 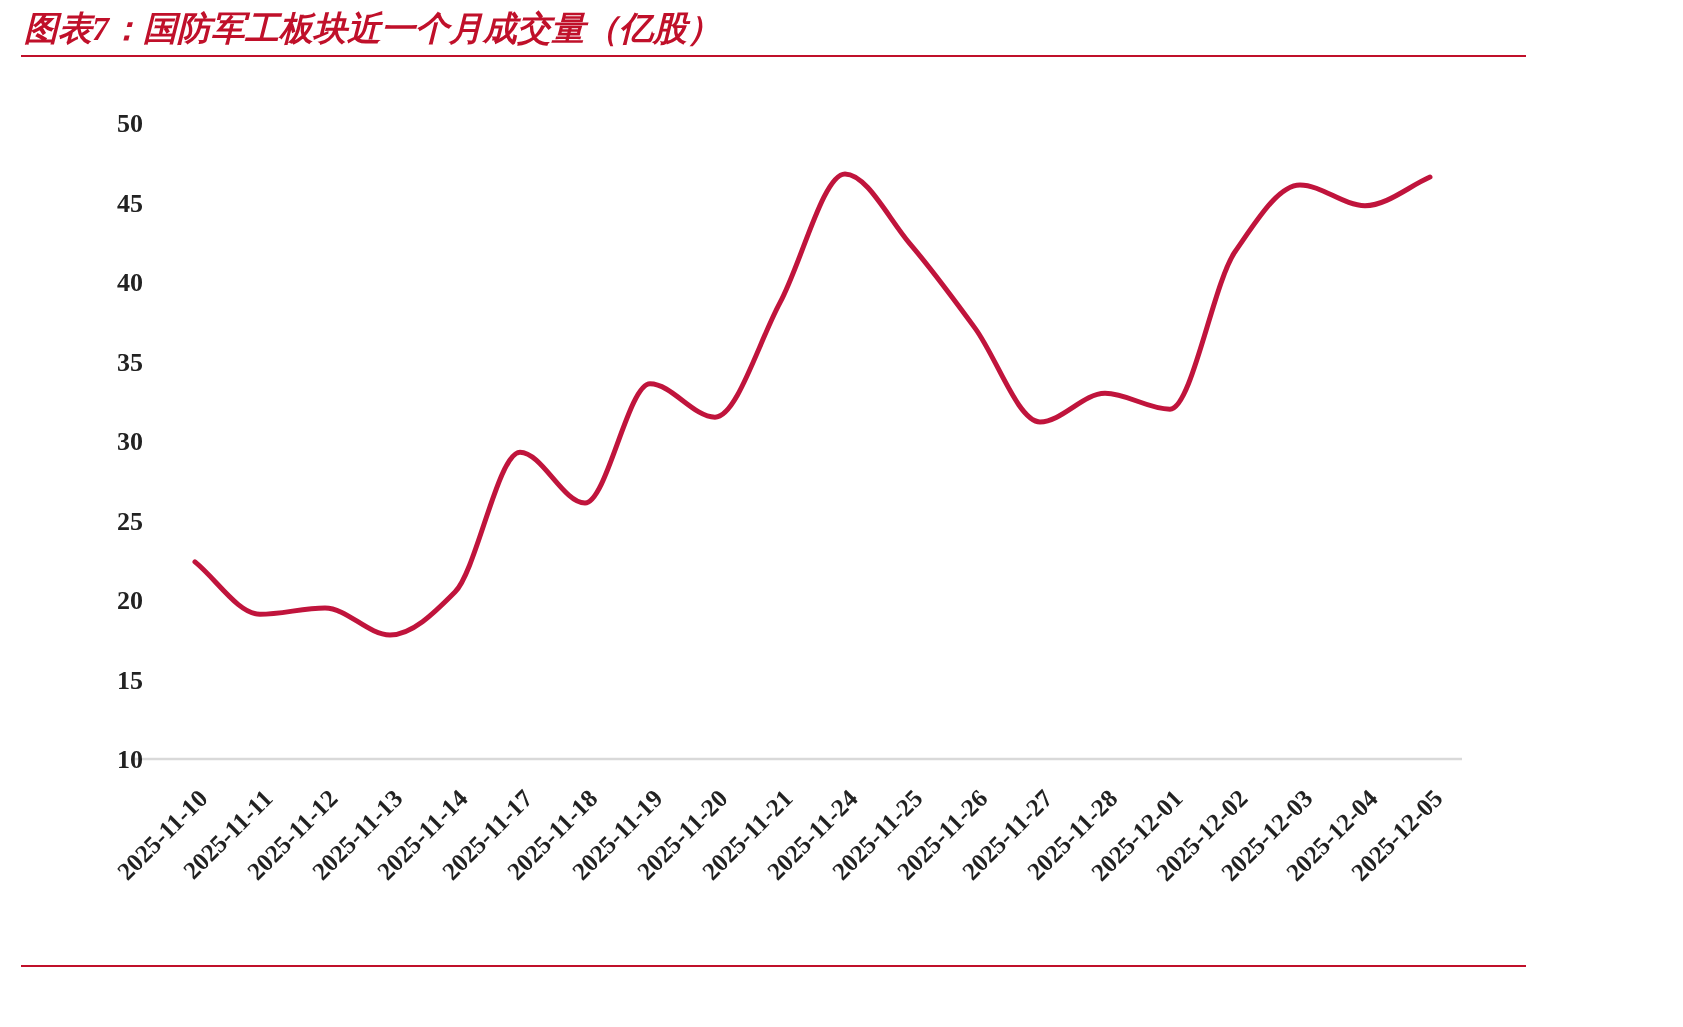 I want to click on y-tick-label: 10, so click(x=130, y=759).